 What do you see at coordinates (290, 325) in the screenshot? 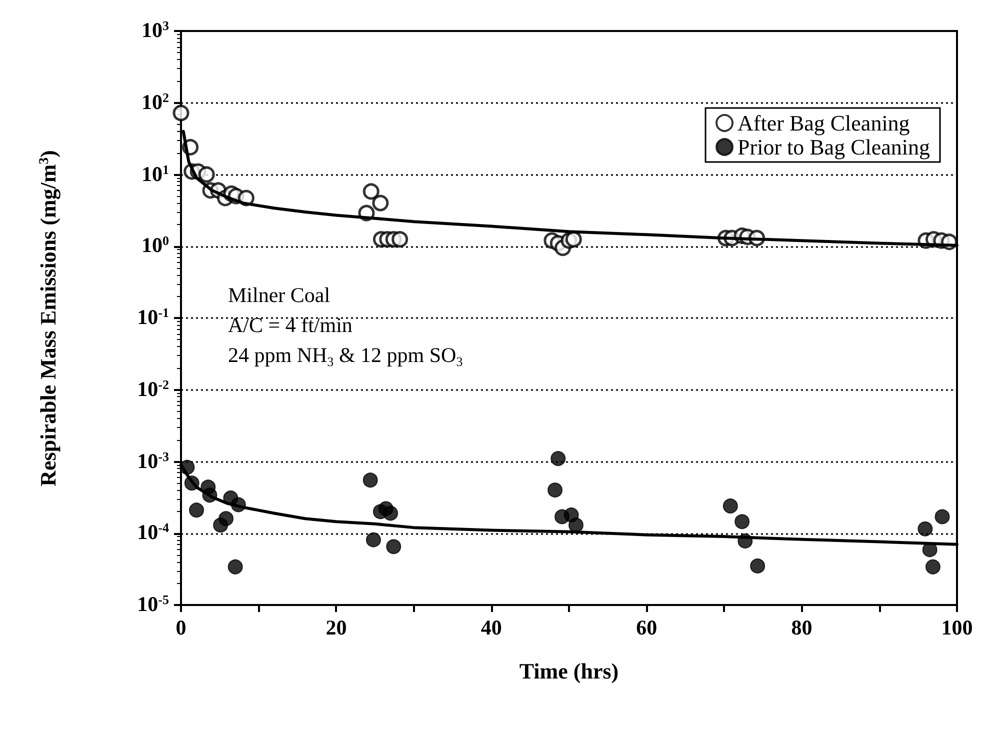
I see `annotation: A/C = 4 ft/min` at bounding box center [290, 325].